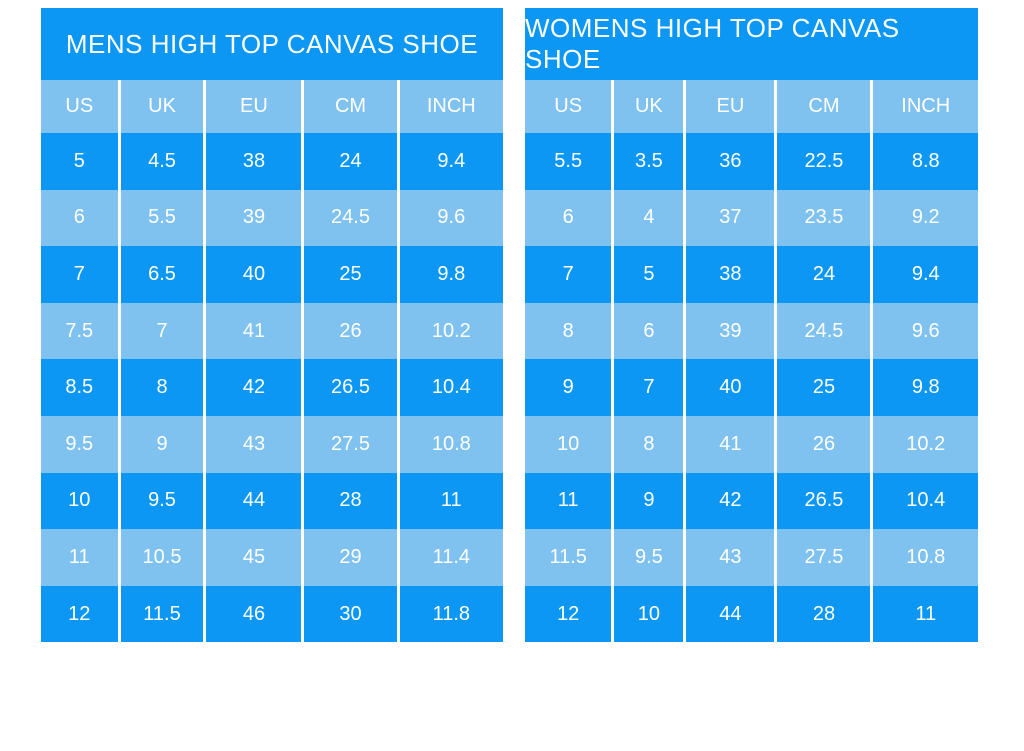 This screenshot has height=751, width=1024. I want to click on size-cell: 8.8, so click(924, 161).